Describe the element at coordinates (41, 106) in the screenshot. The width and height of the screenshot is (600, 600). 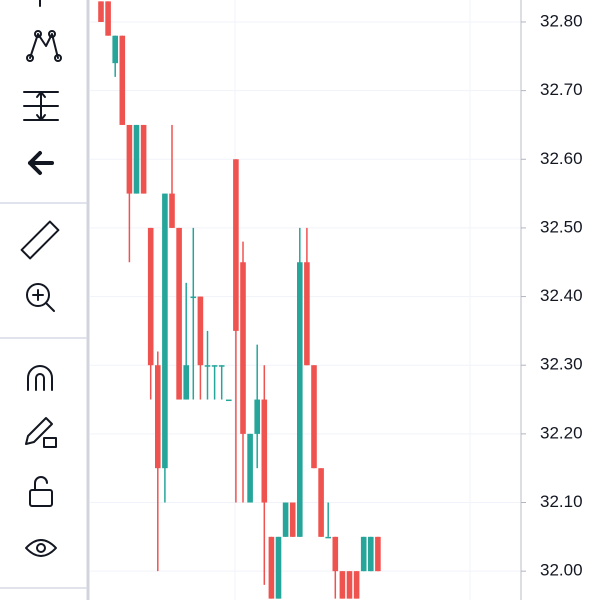
I see `tool-prediction` at that location.